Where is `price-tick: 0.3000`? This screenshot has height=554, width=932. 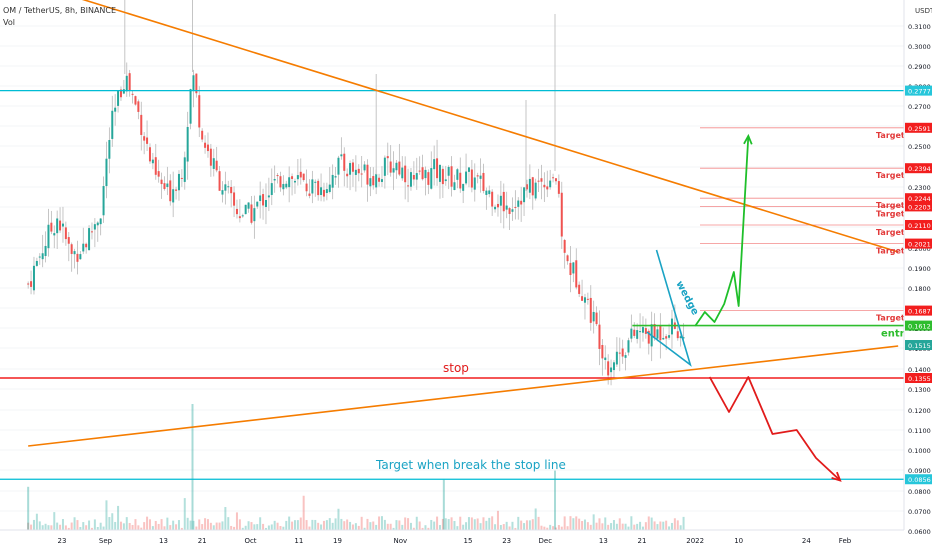 price-tick: 0.3000 is located at coordinates (919, 47).